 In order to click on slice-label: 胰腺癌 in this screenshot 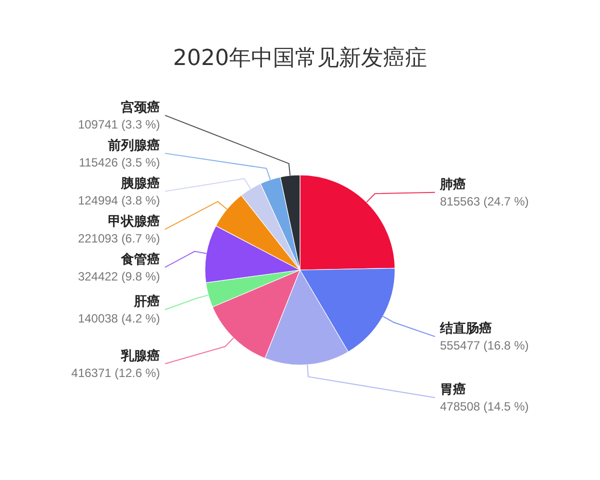, I will do `click(140, 182)`.